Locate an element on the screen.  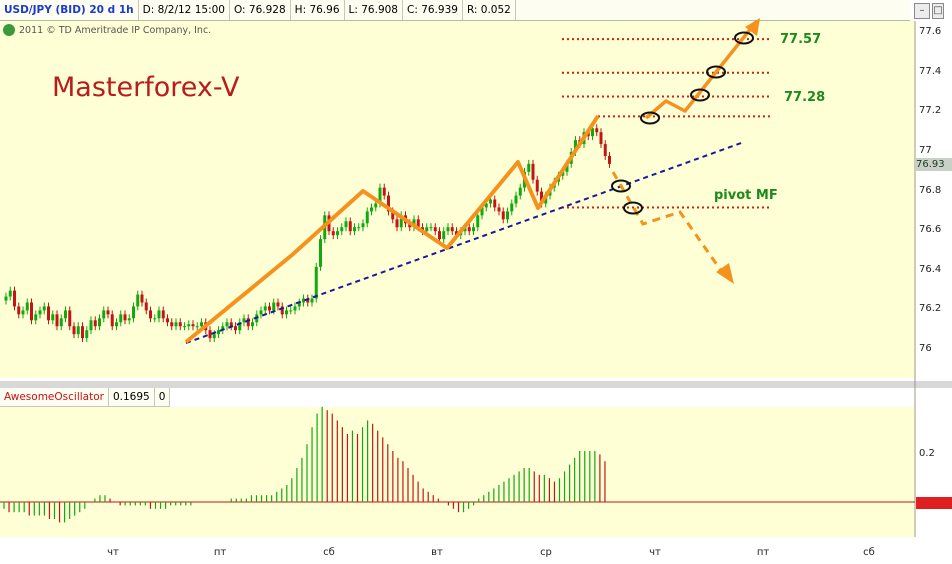
price-tick-label: 76.6 is located at coordinates (930, 230).